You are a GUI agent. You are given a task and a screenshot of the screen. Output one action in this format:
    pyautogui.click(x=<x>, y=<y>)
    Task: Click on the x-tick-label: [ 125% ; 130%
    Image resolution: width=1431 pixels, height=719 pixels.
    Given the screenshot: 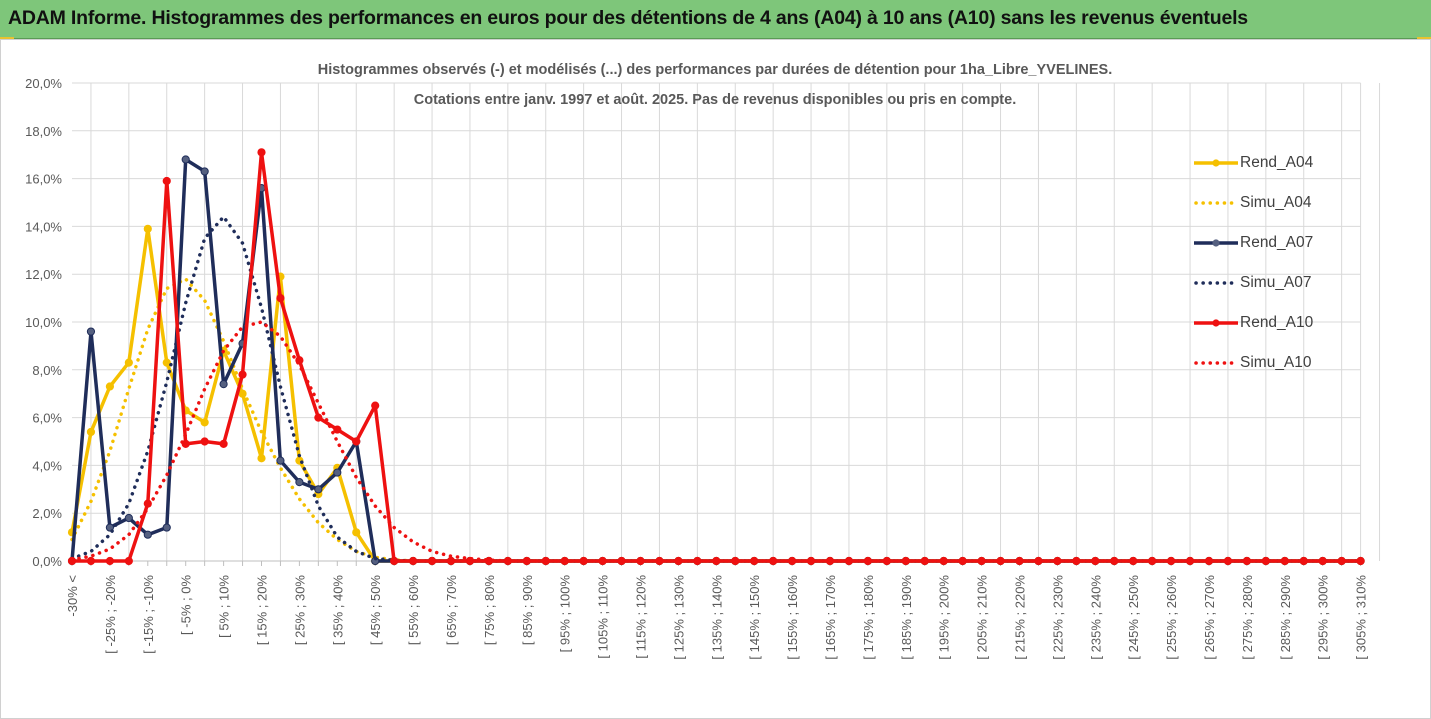 What is the action you would take?
    pyautogui.click(x=678, y=617)
    